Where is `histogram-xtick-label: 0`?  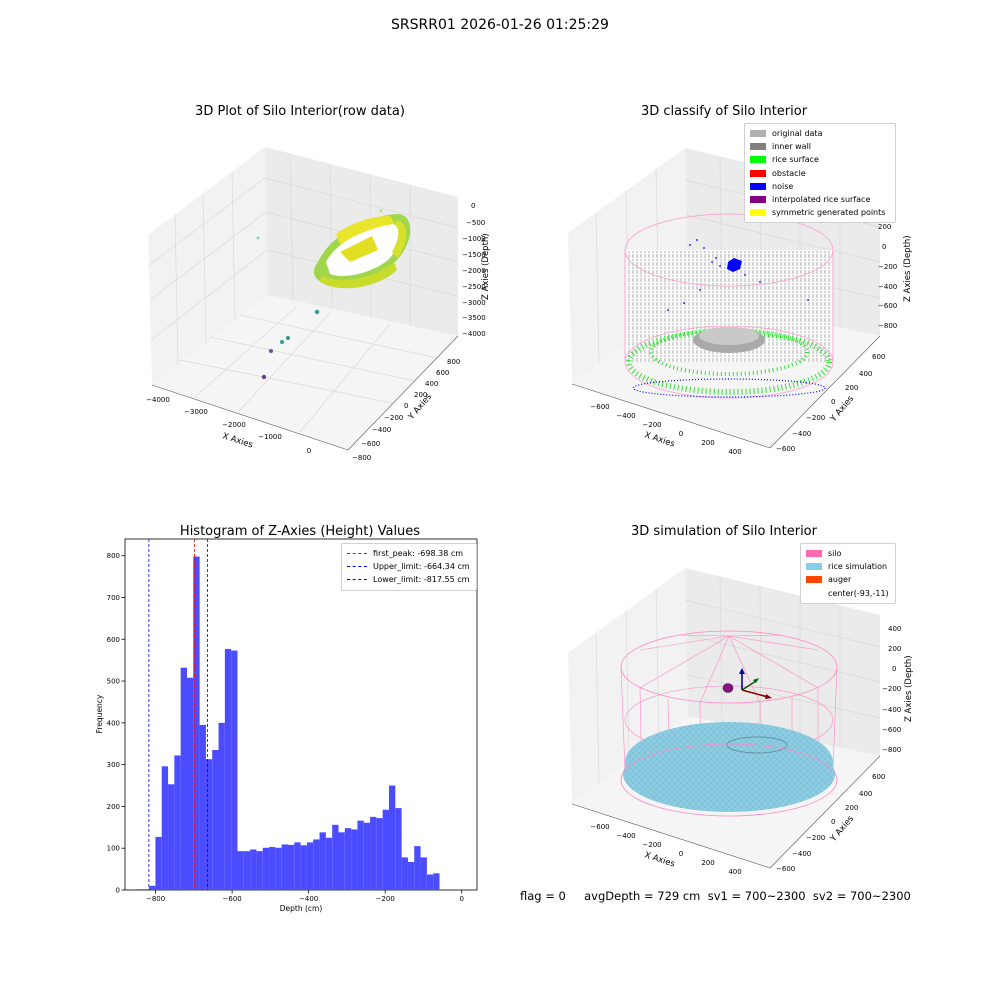 histogram-xtick-label: 0 is located at coordinates (461, 899).